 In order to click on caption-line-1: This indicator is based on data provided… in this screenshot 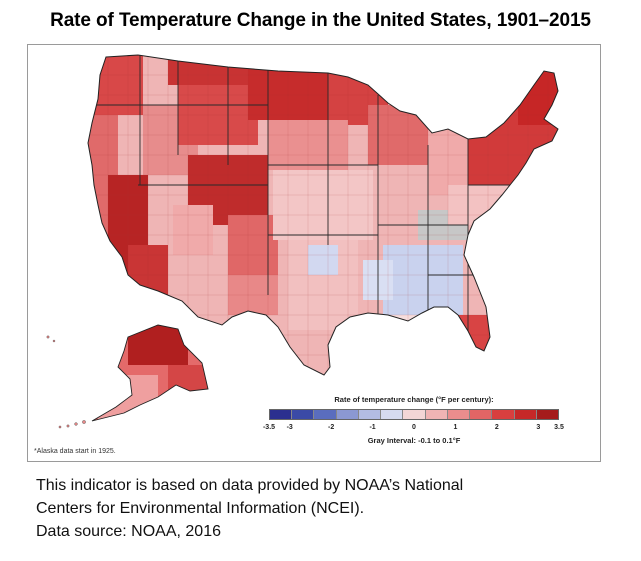, I will do `click(250, 485)`.